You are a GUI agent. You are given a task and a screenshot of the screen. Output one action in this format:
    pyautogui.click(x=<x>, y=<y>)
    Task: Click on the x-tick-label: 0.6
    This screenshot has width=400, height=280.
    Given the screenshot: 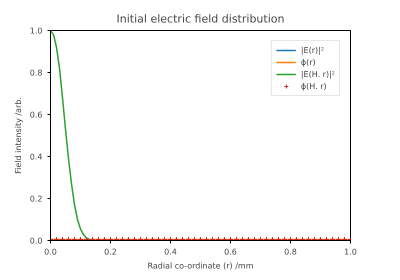 What is the action you would take?
    pyautogui.click(x=230, y=252)
    